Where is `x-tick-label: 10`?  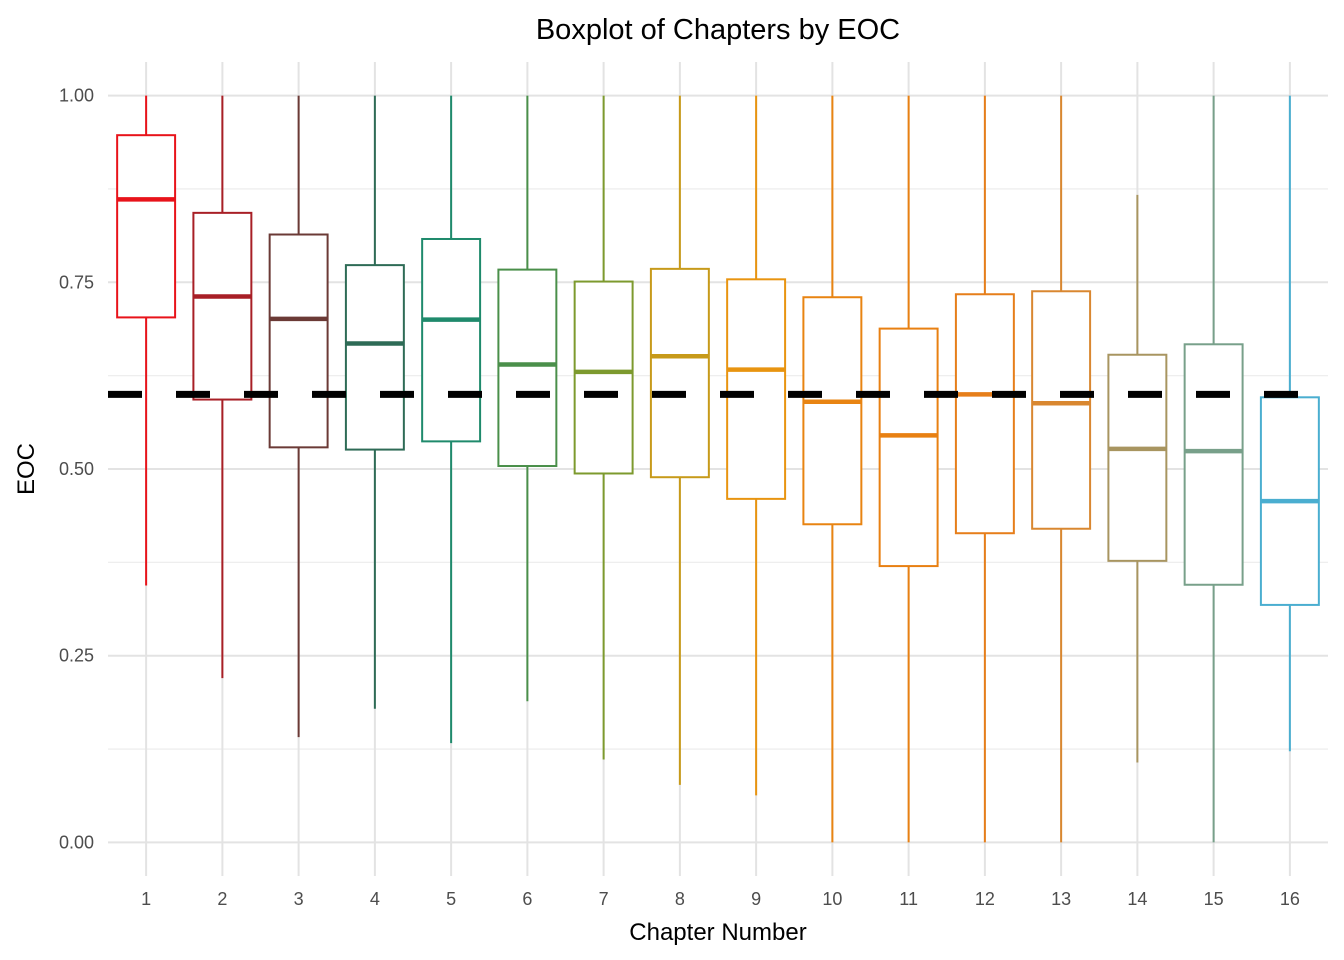
x-tick-label: 10 is located at coordinates (832, 899).